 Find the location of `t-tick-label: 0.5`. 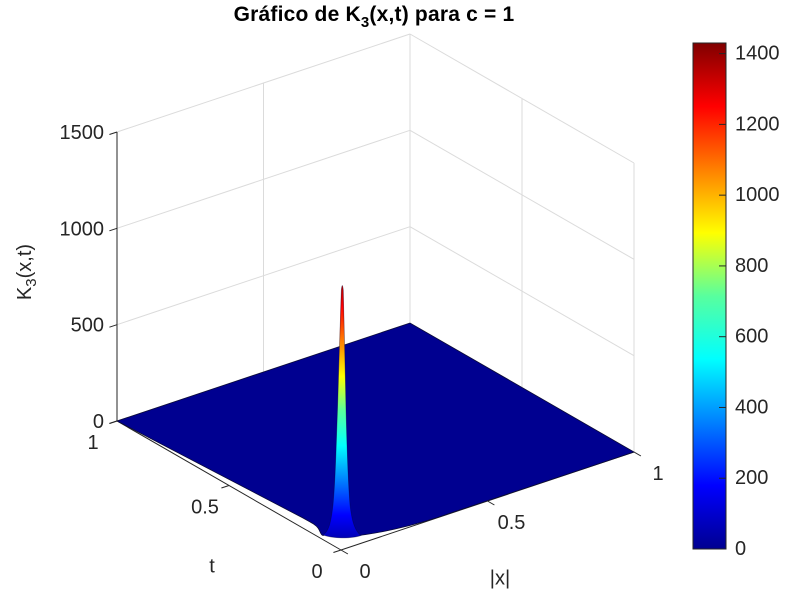

t-tick-label: 0.5 is located at coordinates (205, 508).